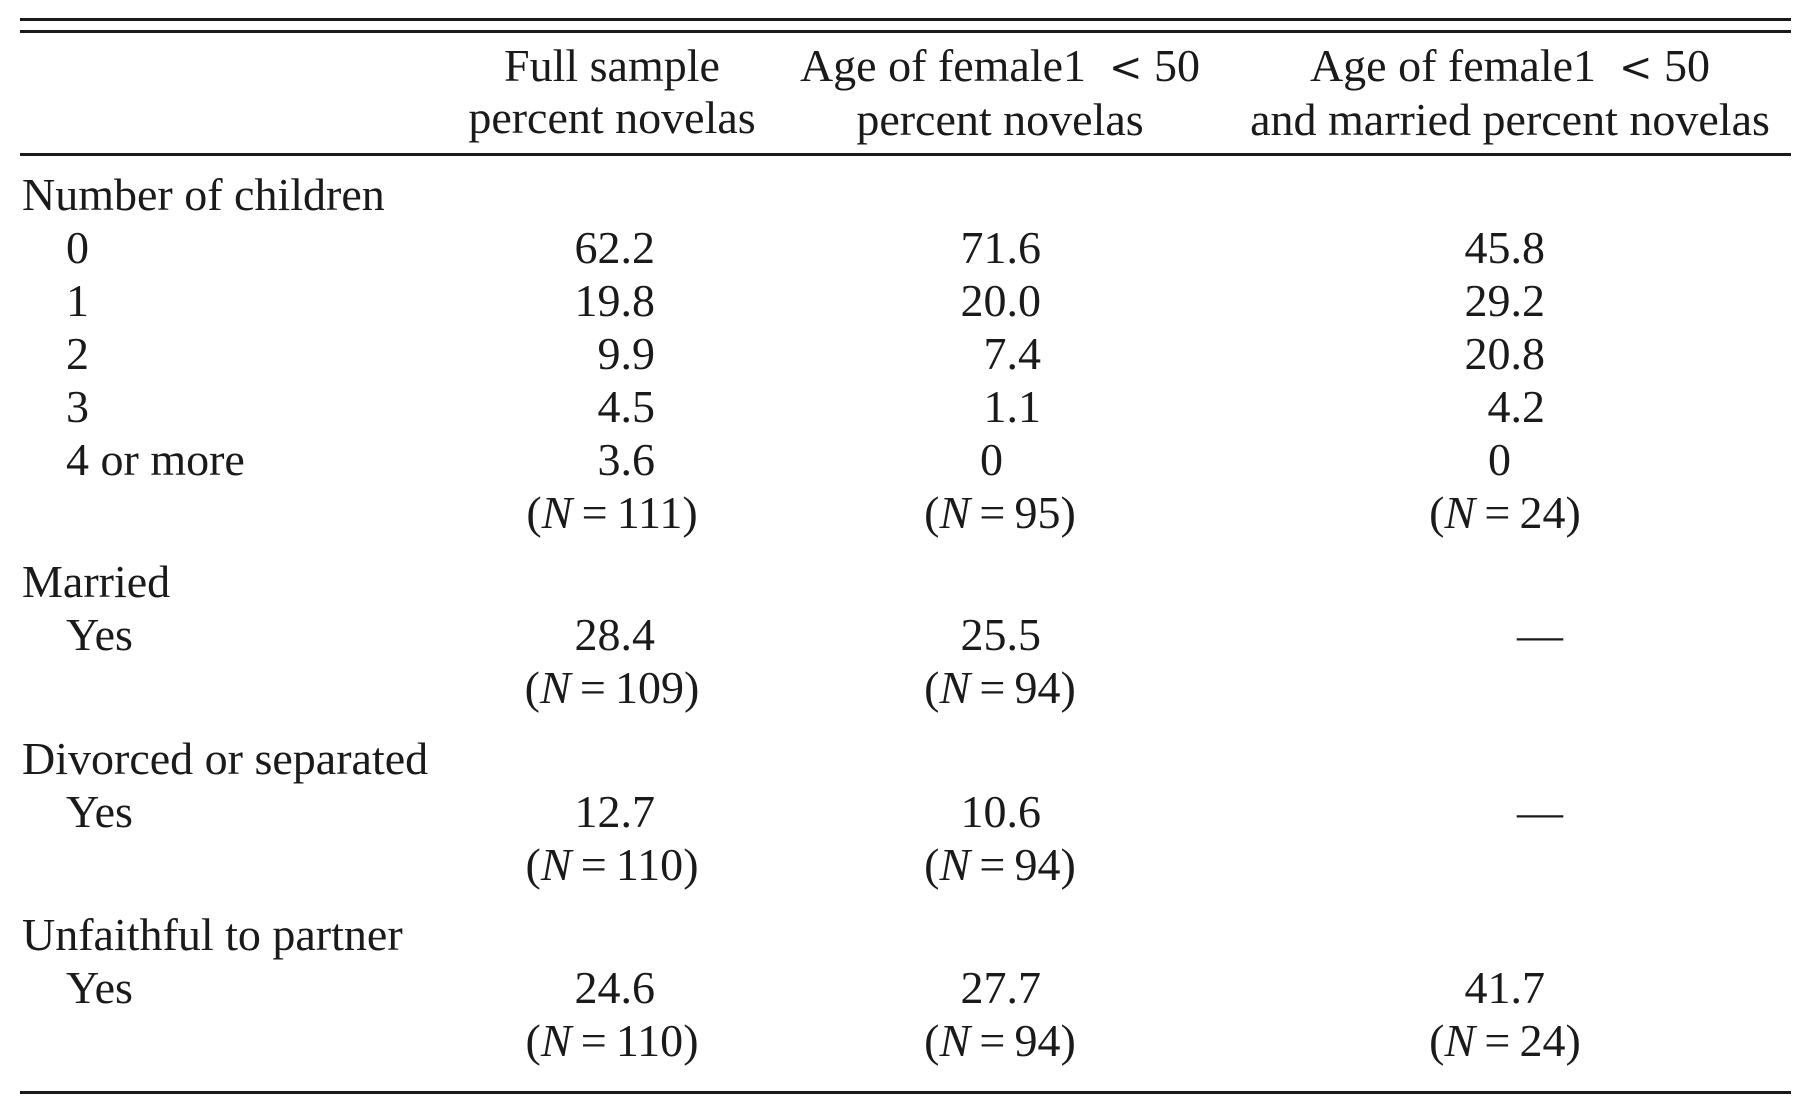 The width and height of the screenshot is (1805, 1116). I want to click on cell-value: 71.6, so click(1001, 247).